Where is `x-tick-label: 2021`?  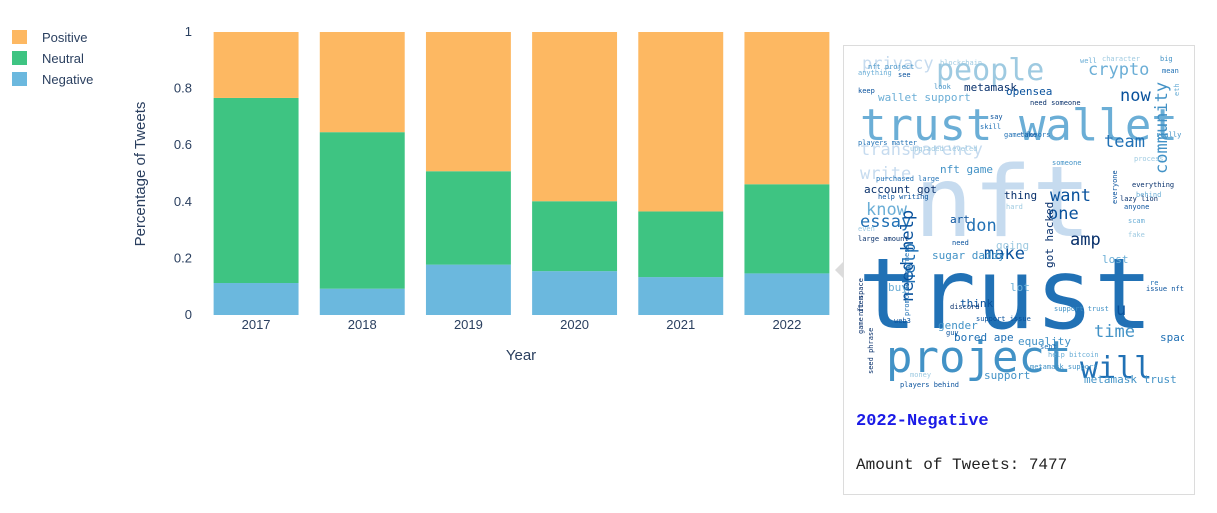
x-tick-label: 2021 is located at coordinates (680, 324).